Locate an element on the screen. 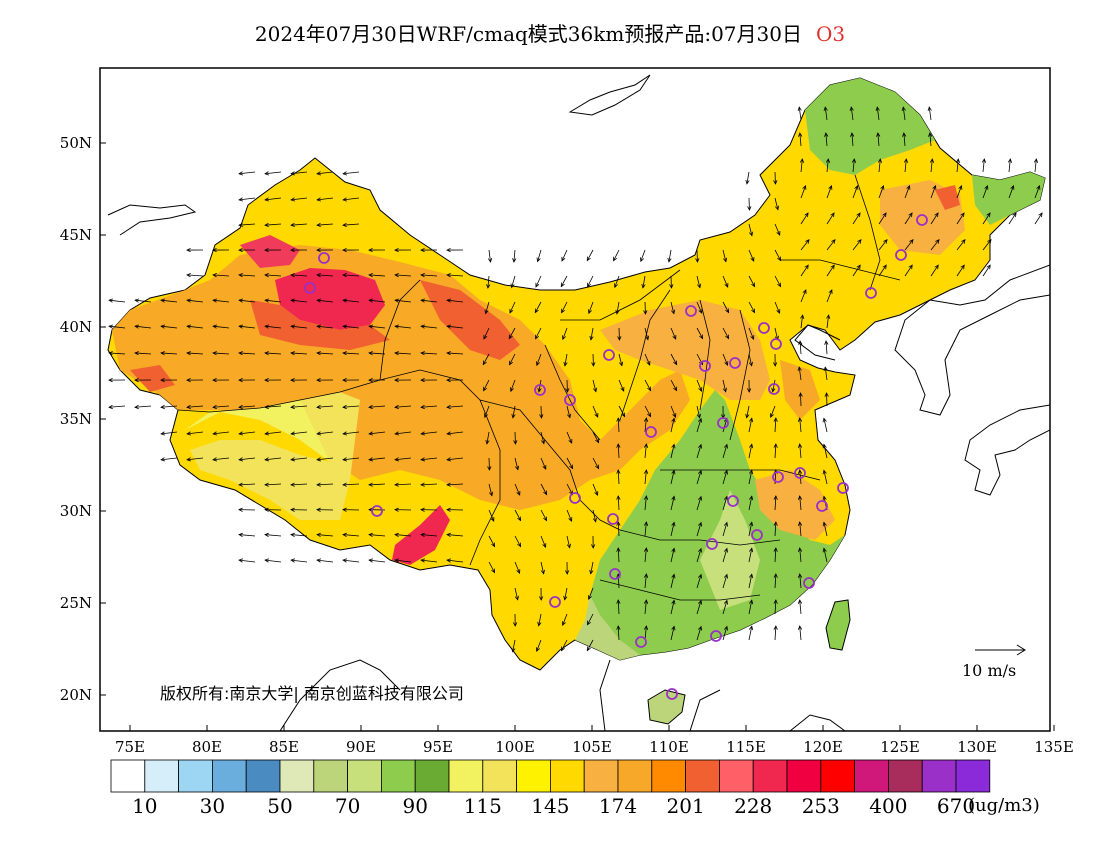  orange-band-gansu is located at coordinates (470, 320).